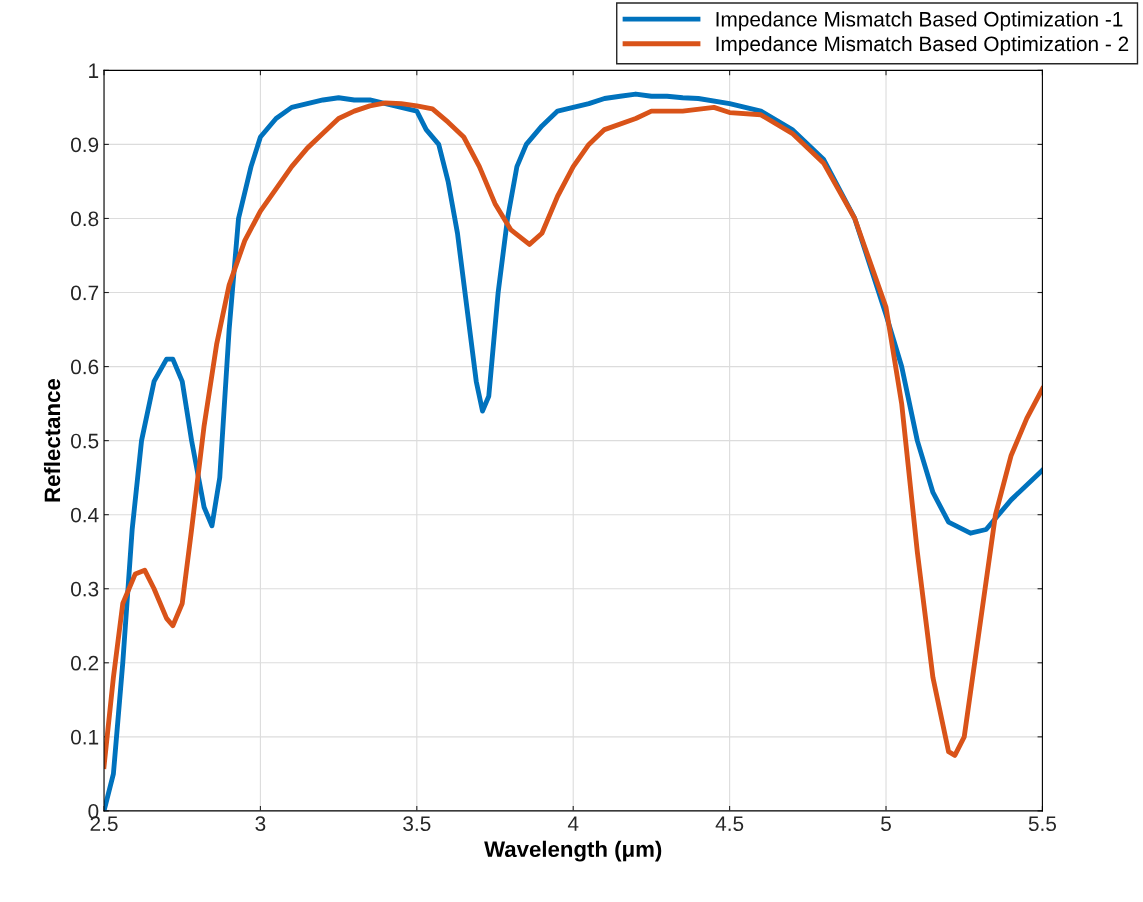 The image size is (1143, 902). Describe the element at coordinates (85, 145) in the screenshot. I see `y-tick-label: 0.9` at that location.